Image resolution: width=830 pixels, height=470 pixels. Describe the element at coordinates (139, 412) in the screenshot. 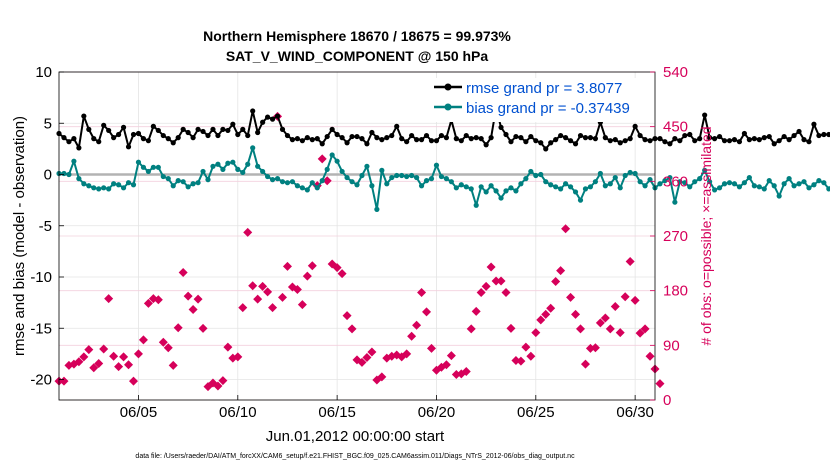

I see `x-tick-label: 06/05` at that location.